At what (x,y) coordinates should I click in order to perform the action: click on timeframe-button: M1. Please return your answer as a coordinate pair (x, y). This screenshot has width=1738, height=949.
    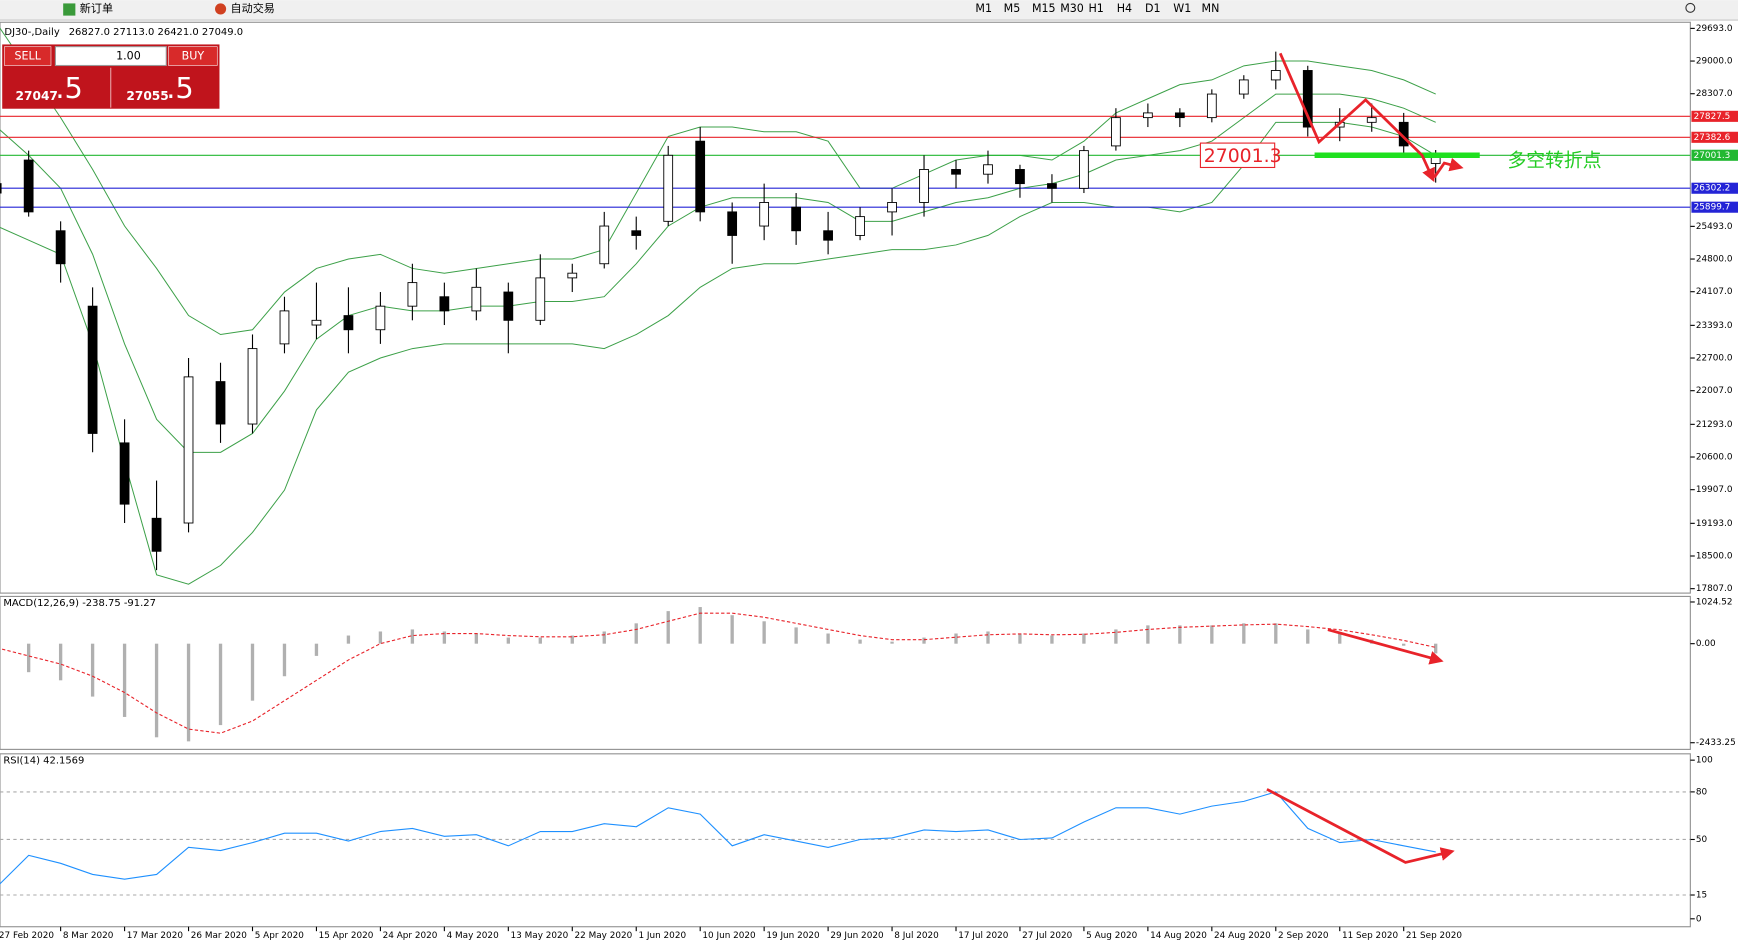
    Looking at the image, I should click on (983, 8).